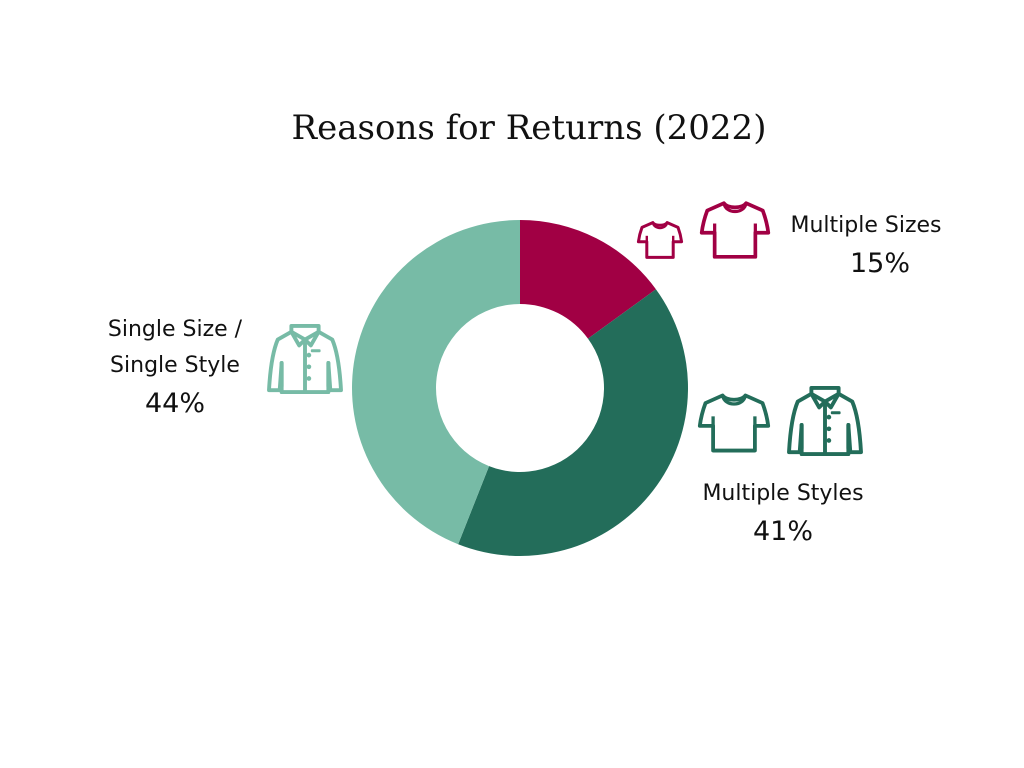  Describe the element at coordinates (735, 230) in the screenshot. I see `large-tshirt-icon` at that location.